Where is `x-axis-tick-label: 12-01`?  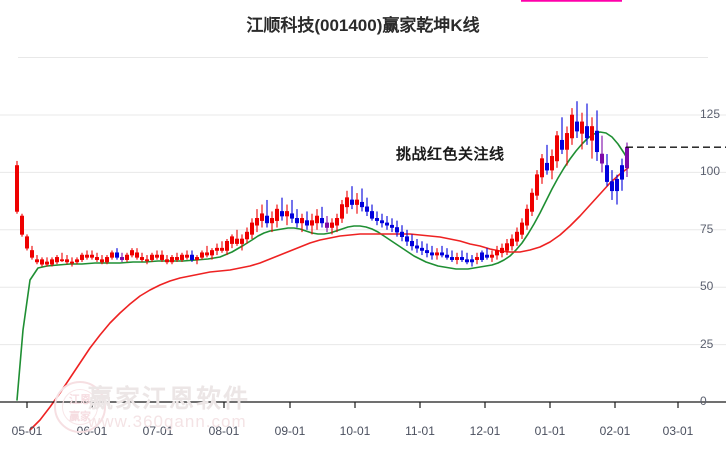
x-axis-tick-label: 12-01 is located at coordinates (485, 431).